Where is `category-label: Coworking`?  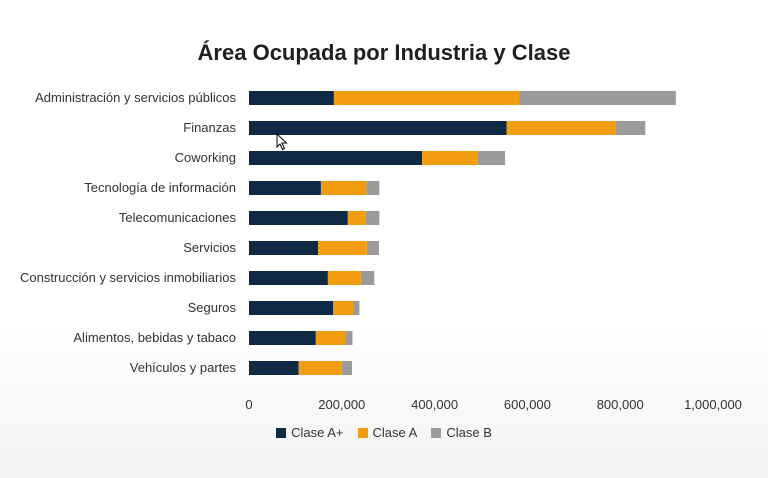 category-label: Coworking is located at coordinates (205, 157).